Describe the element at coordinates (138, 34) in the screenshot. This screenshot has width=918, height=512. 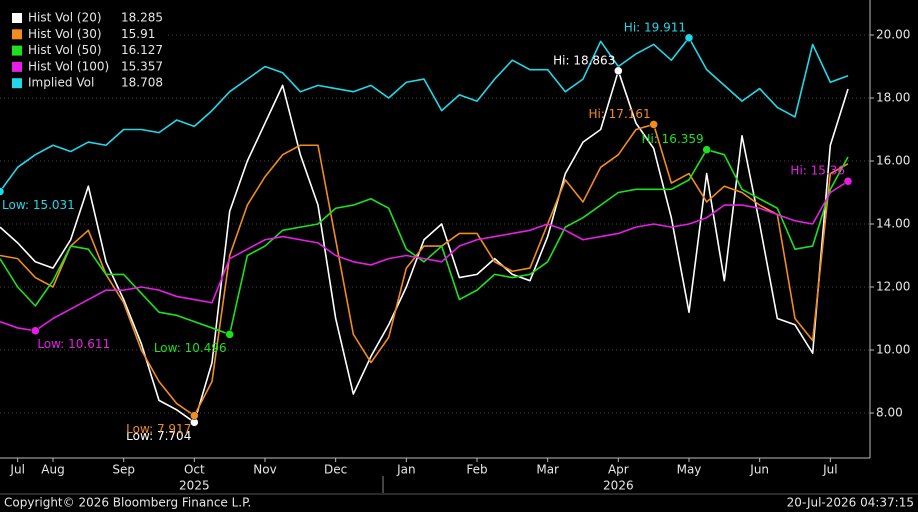
I see `legend-value: 15.91` at that location.